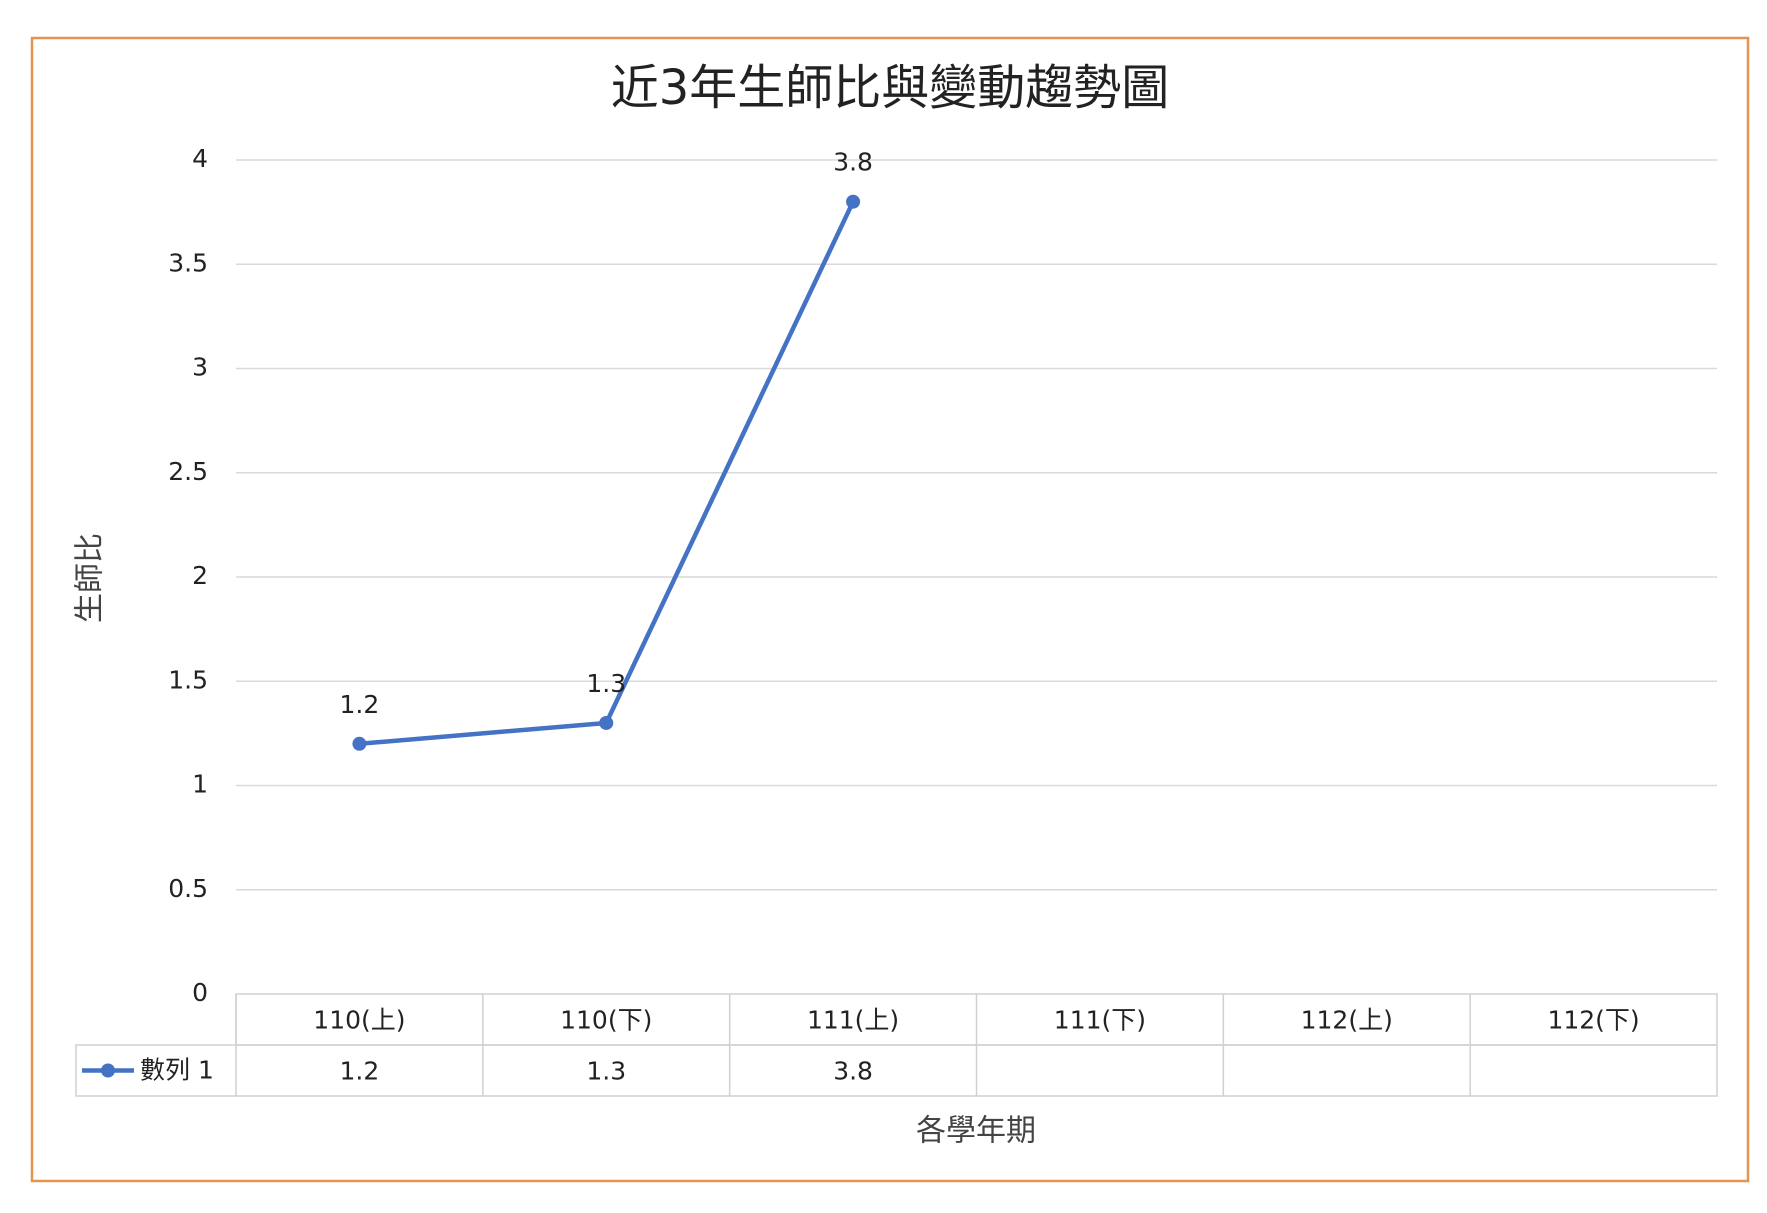  What do you see at coordinates (200, 784) in the screenshot?
I see `y-tick-label: 1` at bounding box center [200, 784].